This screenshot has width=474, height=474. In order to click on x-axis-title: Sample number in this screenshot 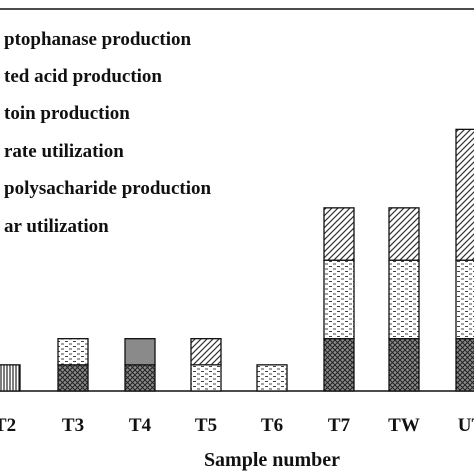, I will do `click(272, 460)`.